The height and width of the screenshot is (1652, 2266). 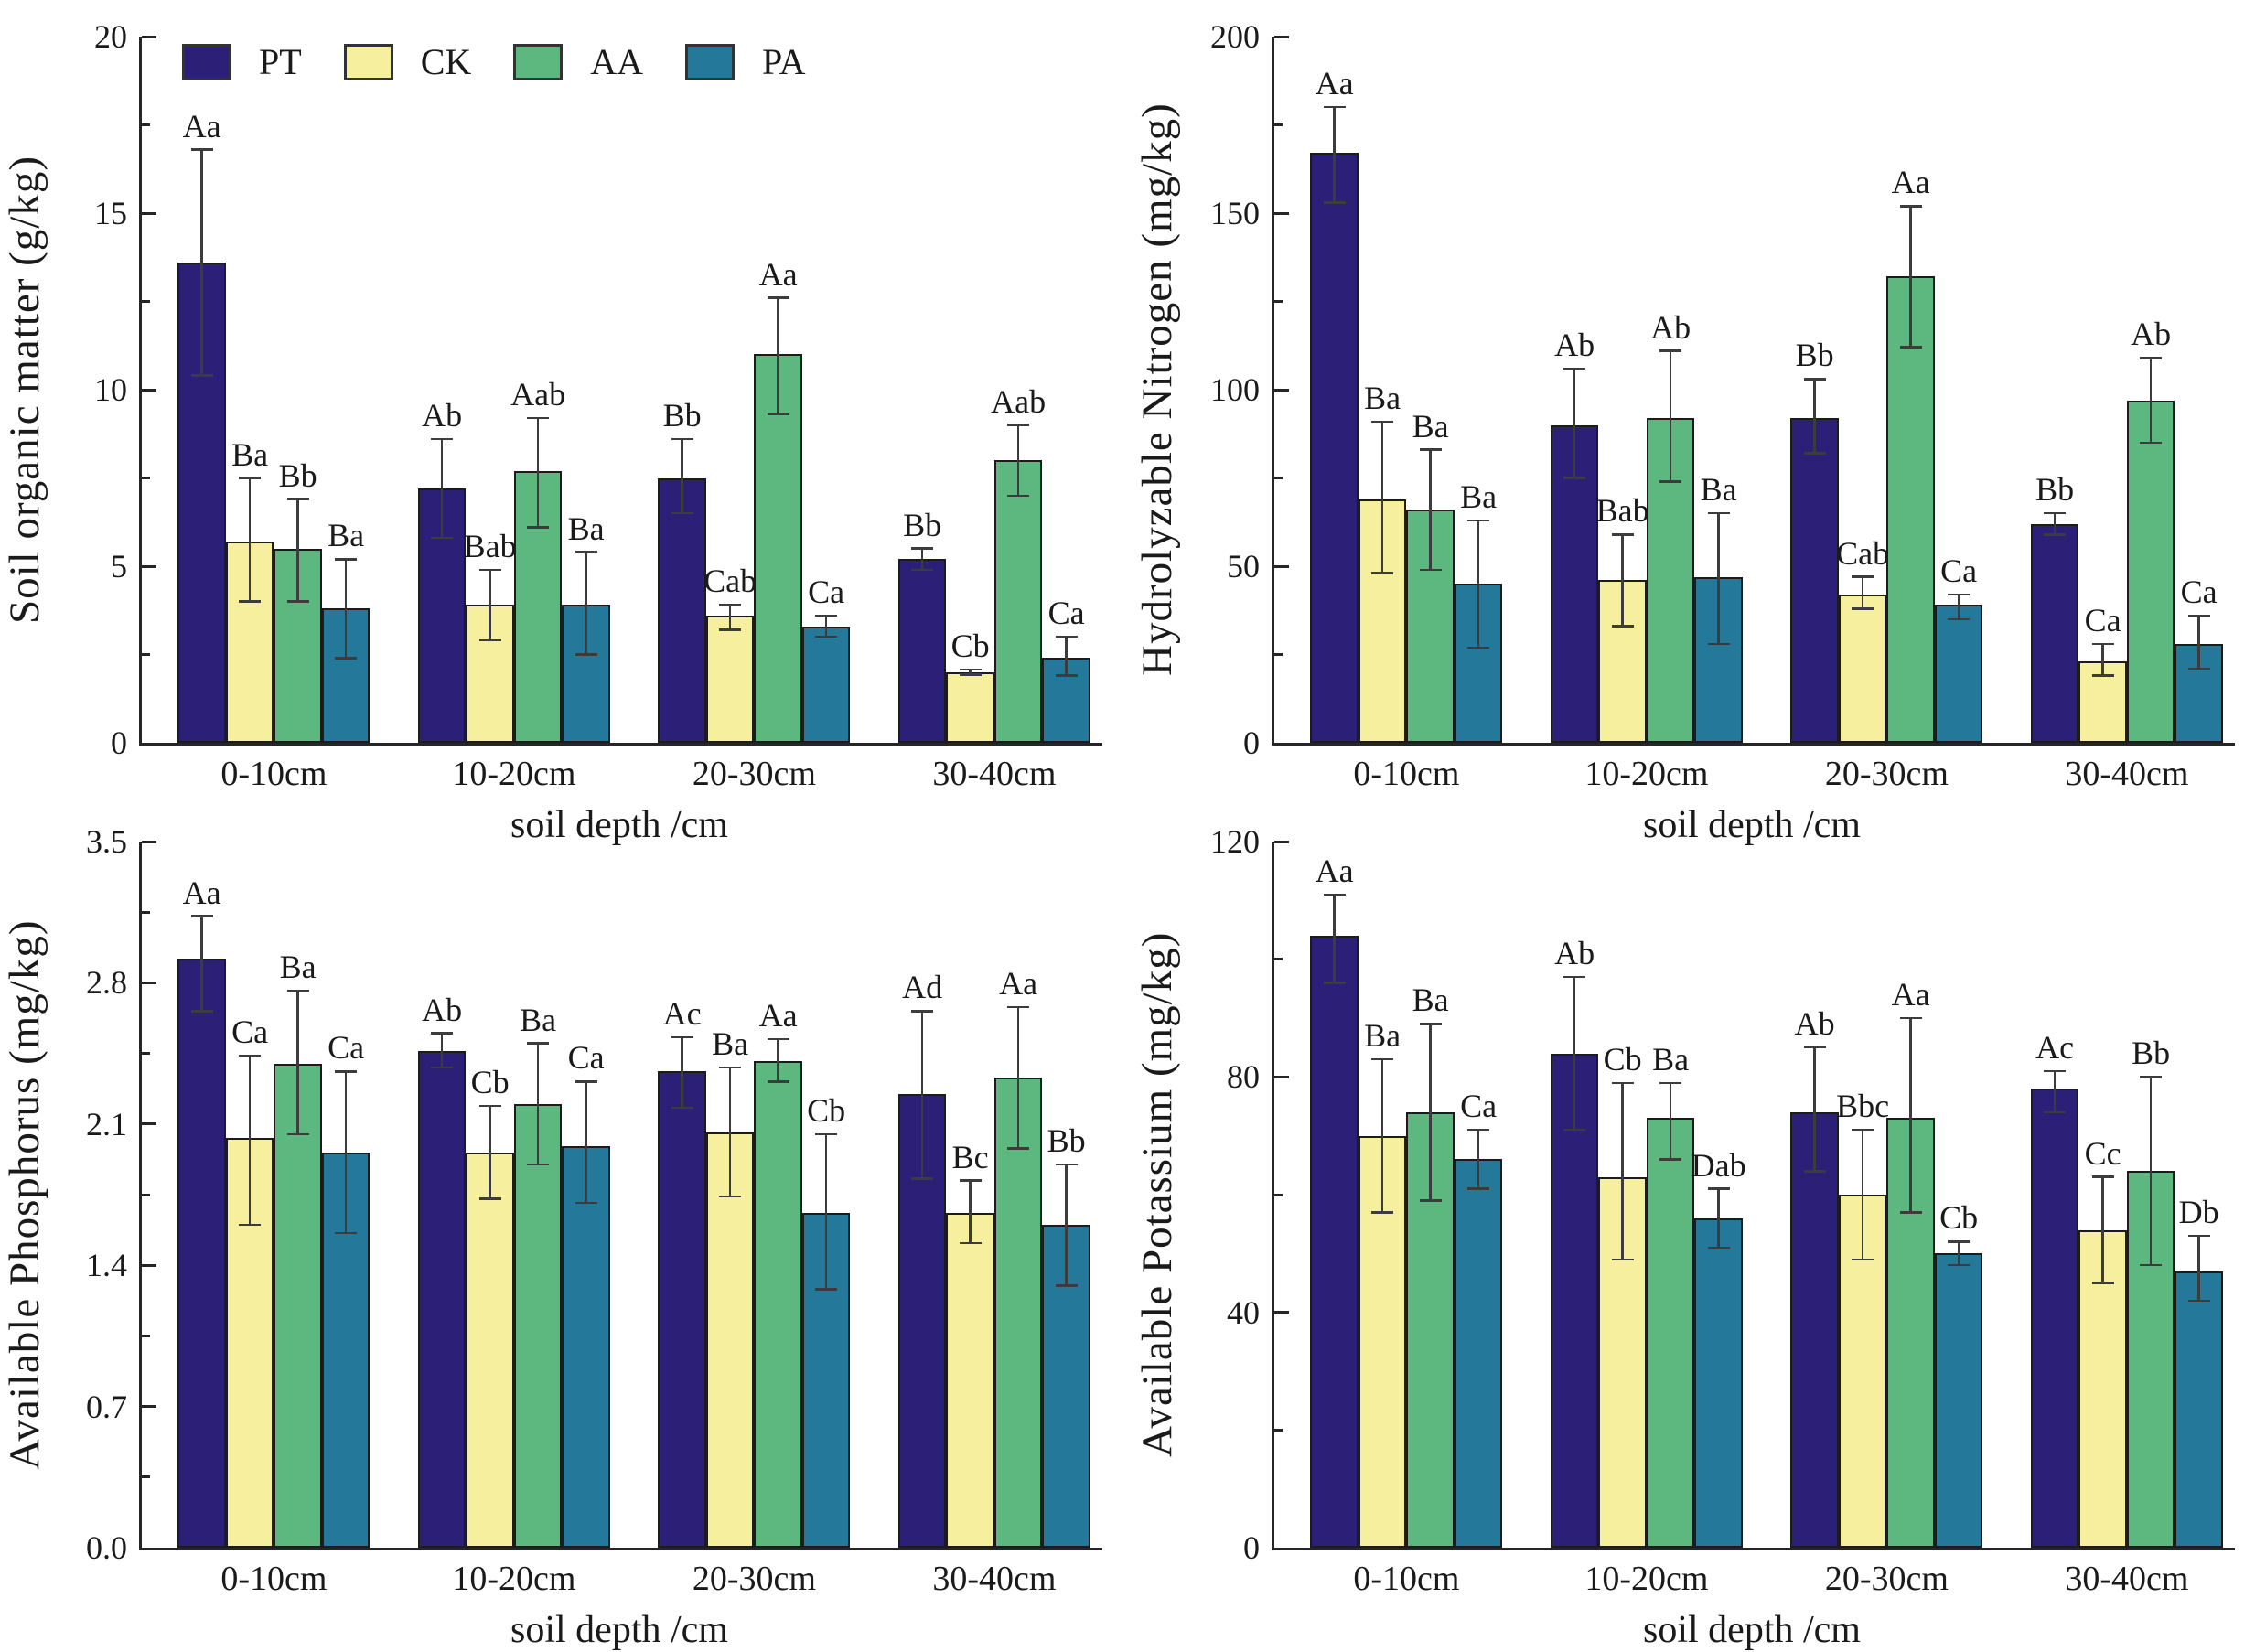 What do you see at coordinates (1959, 570) in the screenshot?
I see `significance-label: Ca` at bounding box center [1959, 570].